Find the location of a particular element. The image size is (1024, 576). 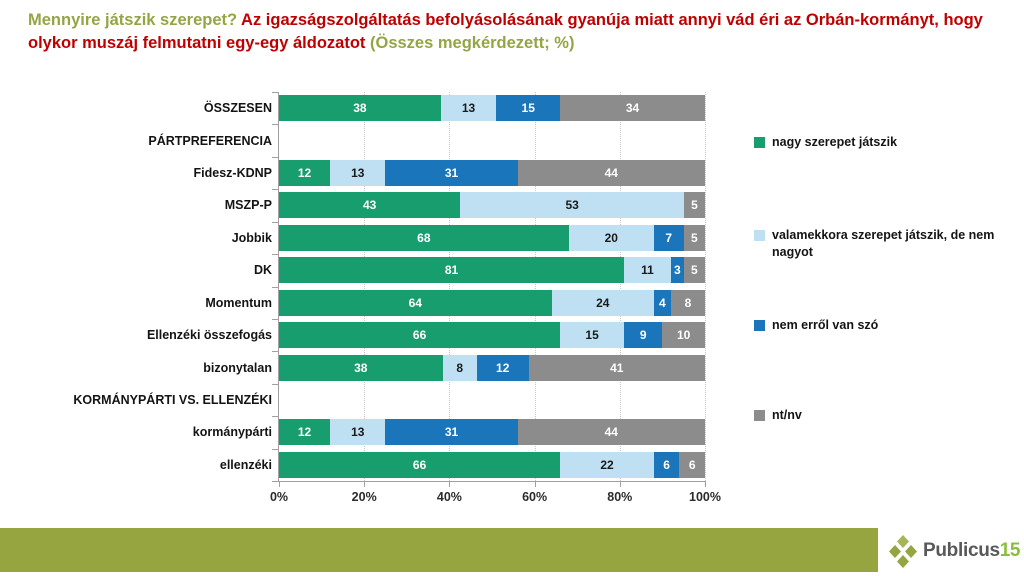

section-header-label: KORMÁNYPÁRTI VS. ELLENZÉKI is located at coordinates (172, 399).